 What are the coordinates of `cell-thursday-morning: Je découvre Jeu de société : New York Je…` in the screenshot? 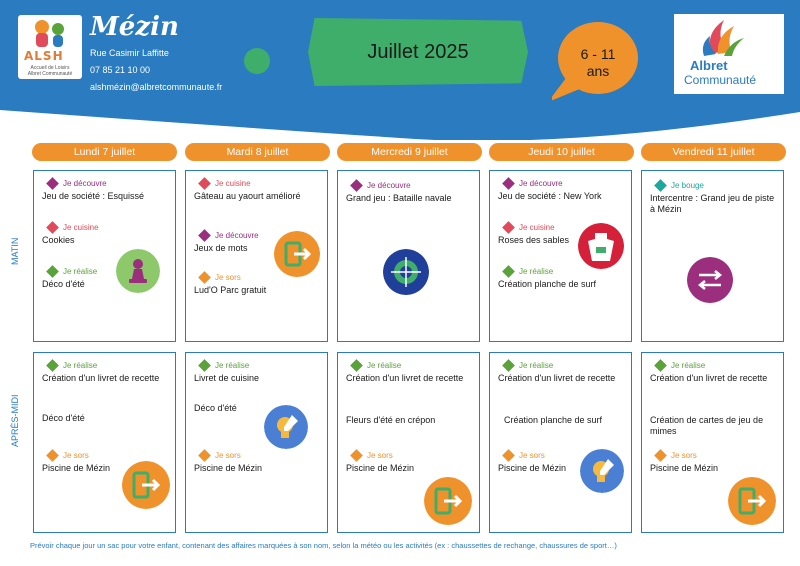 It's located at (560, 256).